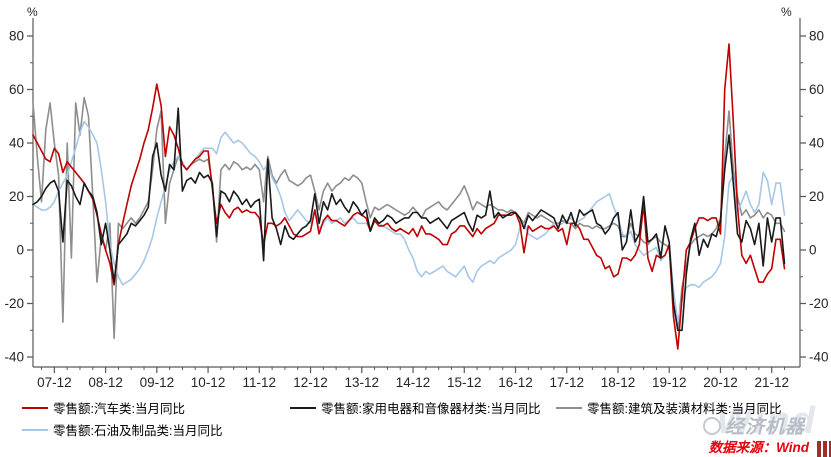 This screenshot has width=831, height=457. Describe the element at coordinates (54, 382) in the screenshot. I see `x-tick-label: 07-12` at that location.